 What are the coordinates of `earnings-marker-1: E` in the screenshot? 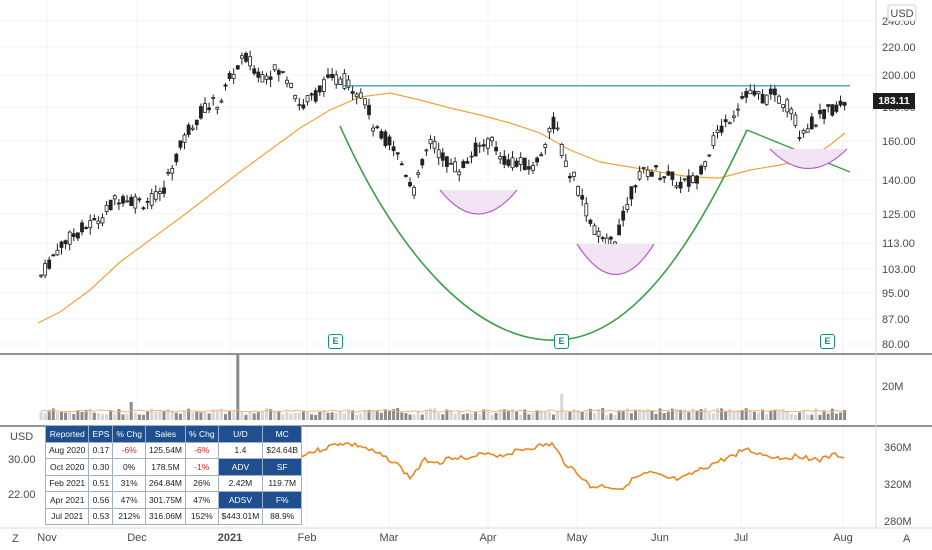 It's located at (335, 341).